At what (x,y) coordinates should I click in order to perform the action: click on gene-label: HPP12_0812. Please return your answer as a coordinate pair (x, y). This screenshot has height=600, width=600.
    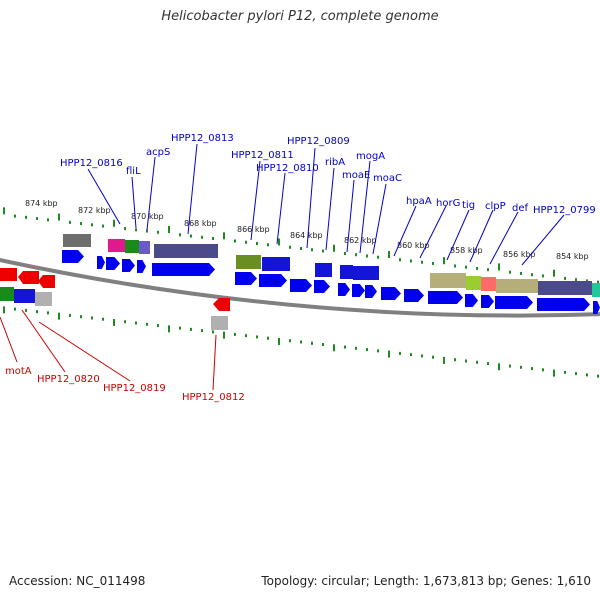
    Looking at the image, I should click on (213, 397).